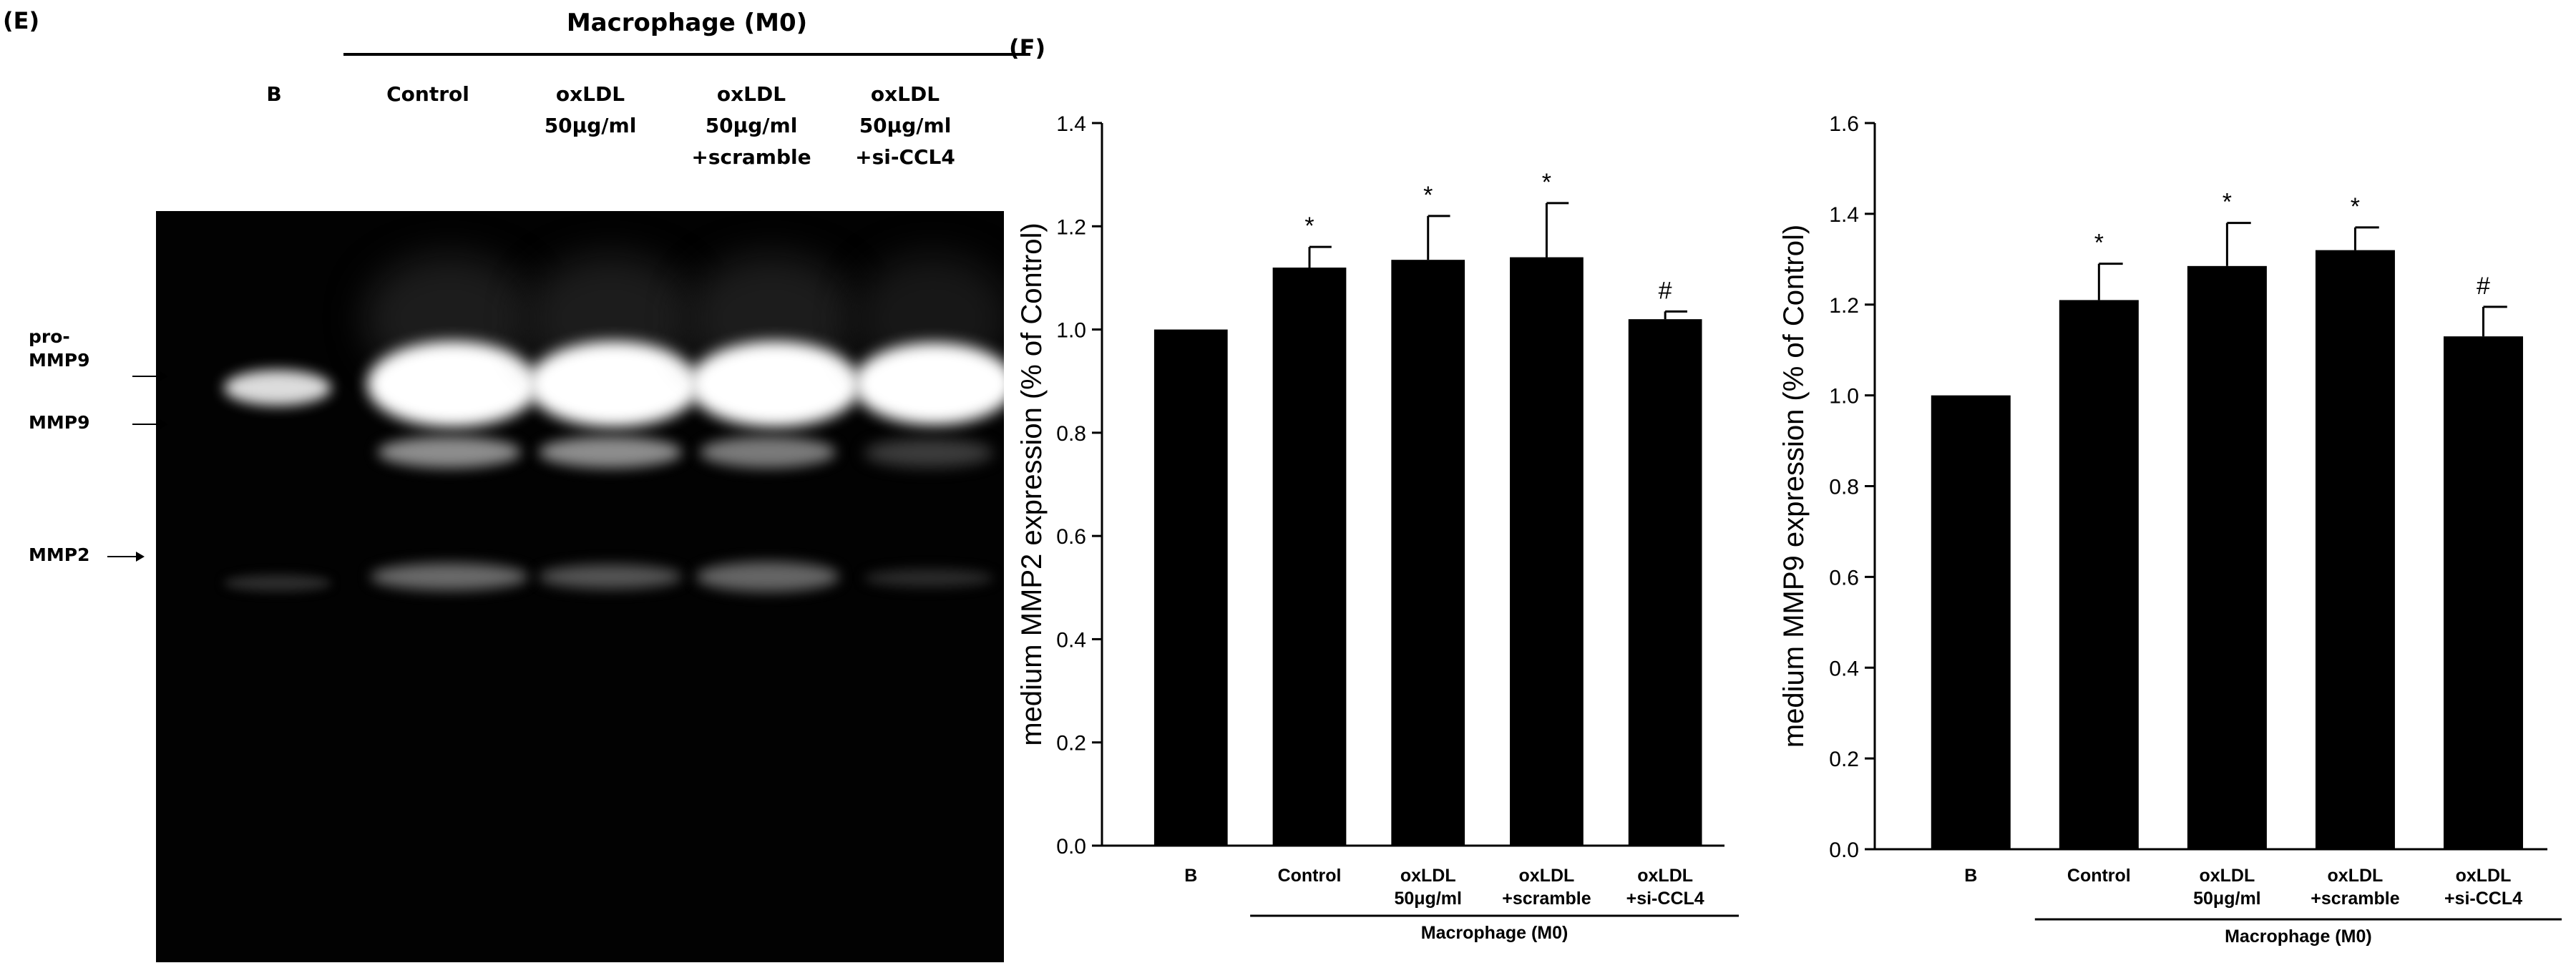 The image size is (2576, 978). I want to click on gel-lane-label-1-line-1: B, so click(274, 94).